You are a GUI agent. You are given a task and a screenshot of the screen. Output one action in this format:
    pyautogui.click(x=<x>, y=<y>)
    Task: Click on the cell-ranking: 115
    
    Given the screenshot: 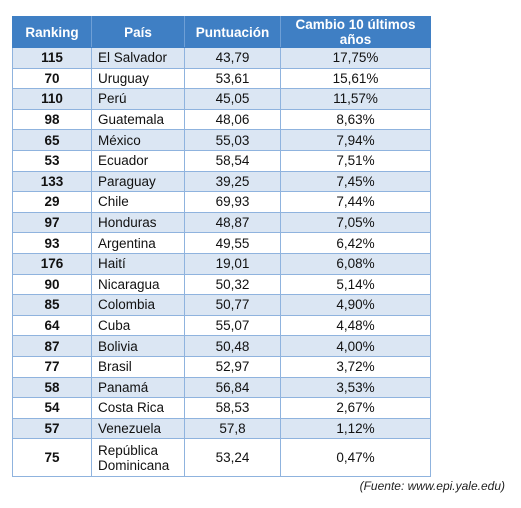 What is the action you would take?
    pyautogui.click(x=52, y=58)
    